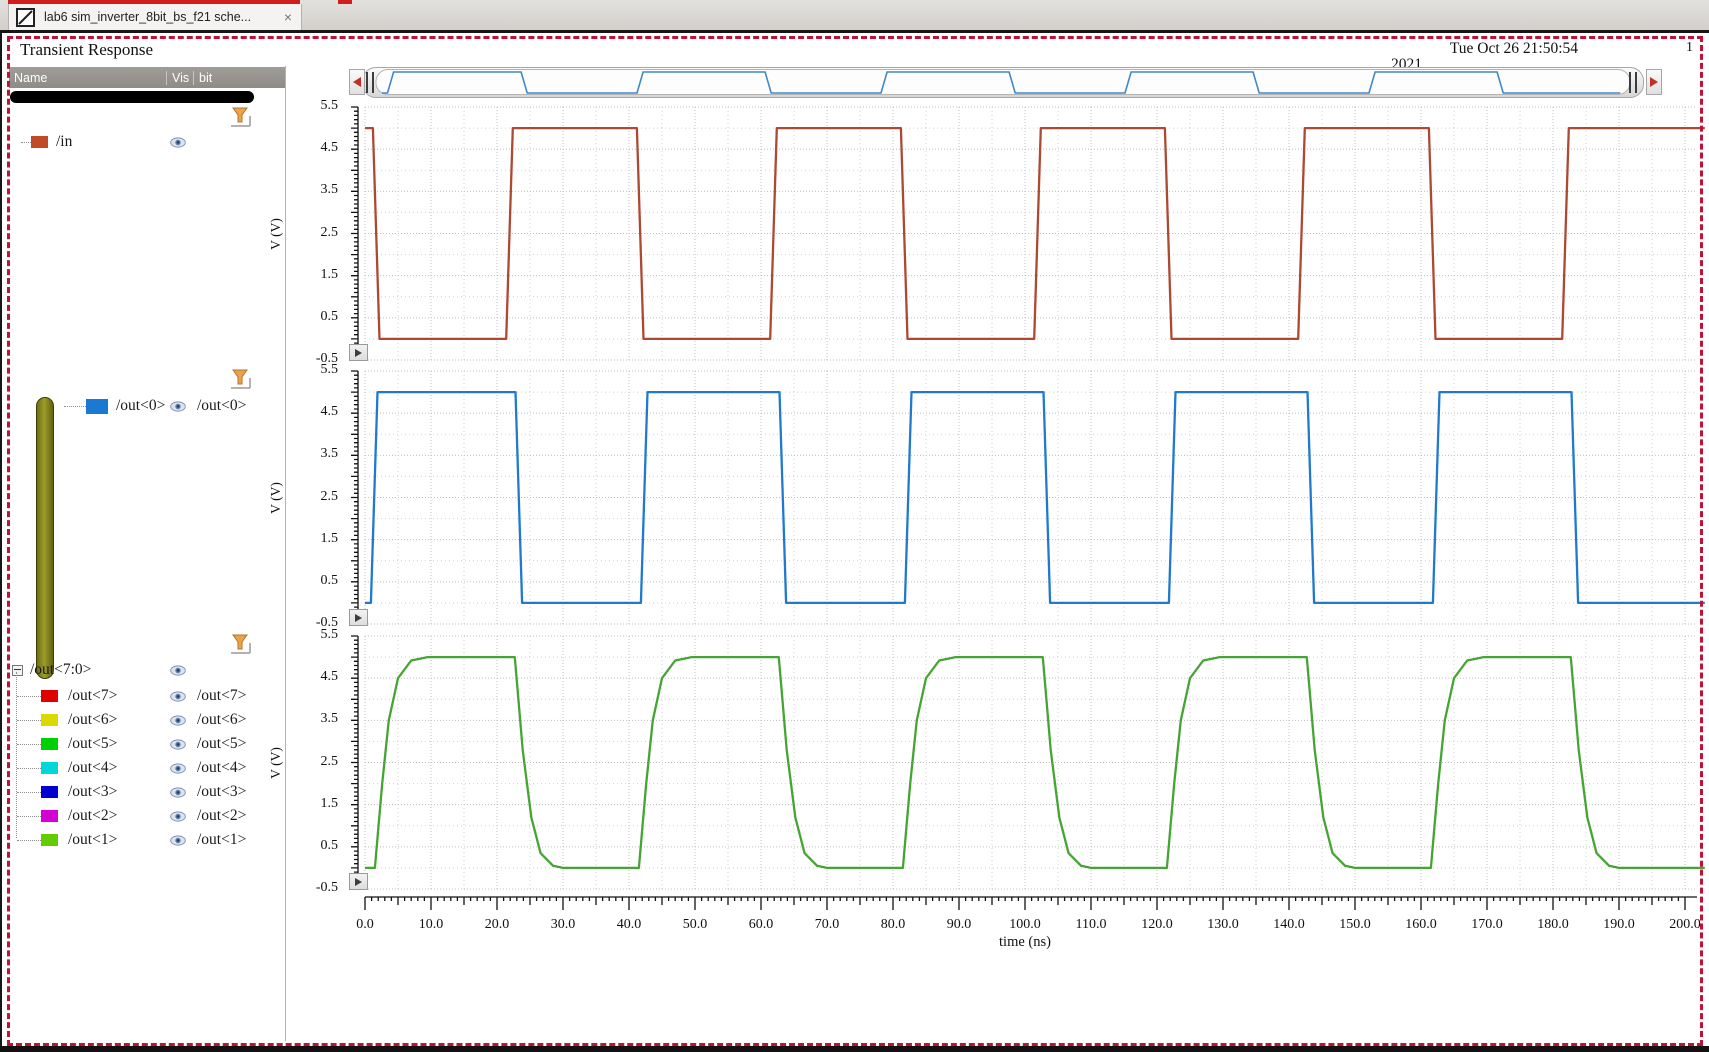 The width and height of the screenshot is (1709, 1052). Describe the element at coordinates (142, 406) in the screenshot. I see `tree-row-out0: /out<0> /out<0>` at that location.